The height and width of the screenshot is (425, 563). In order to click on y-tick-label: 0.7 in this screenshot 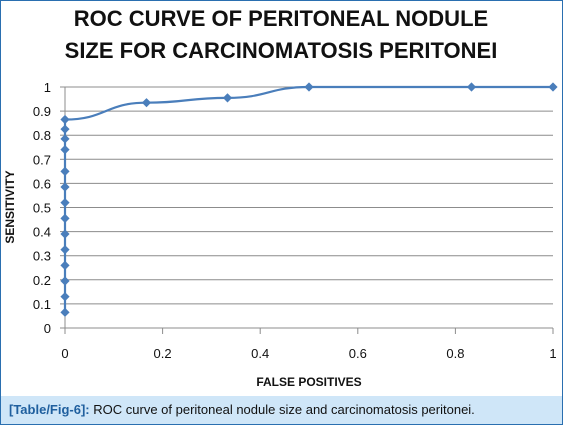, I will do `click(42, 159)`.